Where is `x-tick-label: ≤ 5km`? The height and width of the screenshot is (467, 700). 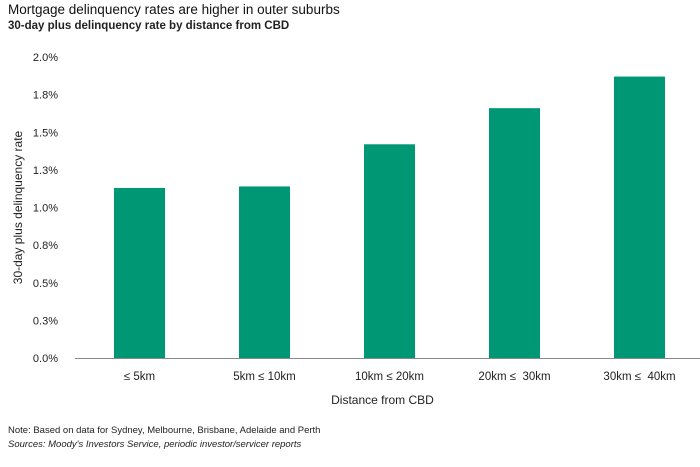
x-tick-label: ≤ 5km is located at coordinates (139, 377).